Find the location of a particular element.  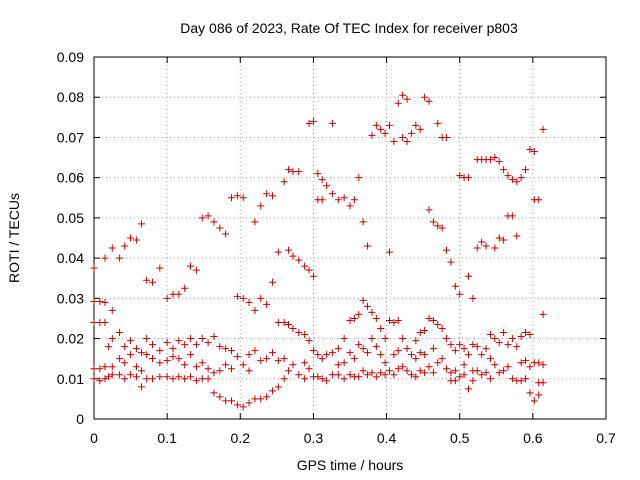

y-tick-label: 0.03 is located at coordinates (70, 298).